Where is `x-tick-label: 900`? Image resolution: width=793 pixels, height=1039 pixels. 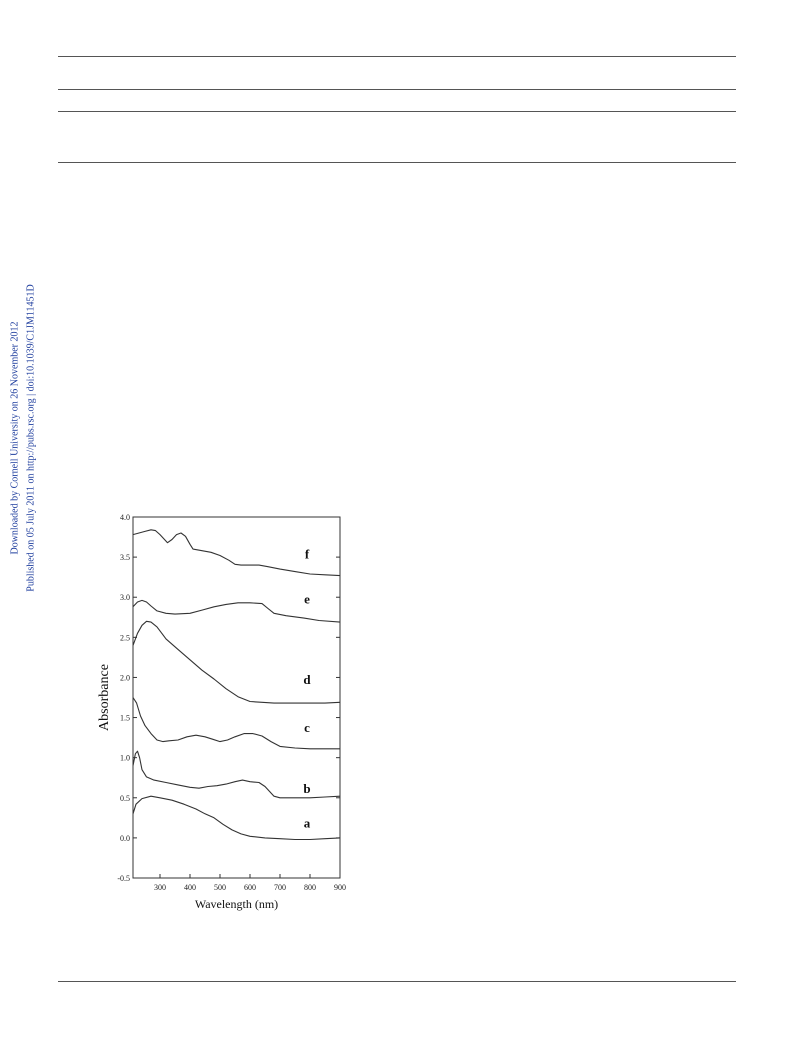
x-tick-label: 900 is located at coordinates (340, 887).